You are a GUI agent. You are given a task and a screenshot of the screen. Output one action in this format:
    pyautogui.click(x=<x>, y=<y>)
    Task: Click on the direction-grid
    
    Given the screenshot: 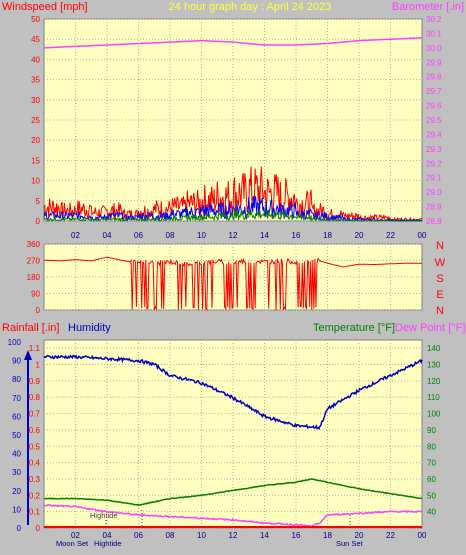 What is the action you would take?
    pyautogui.click(x=233, y=277)
    